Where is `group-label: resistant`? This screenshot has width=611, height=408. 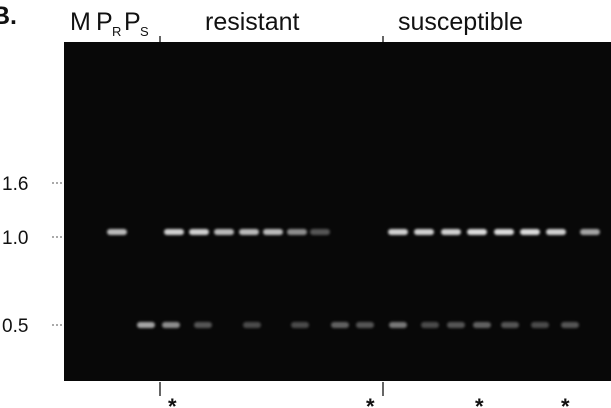
group-label: resistant is located at coordinates (252, 22).